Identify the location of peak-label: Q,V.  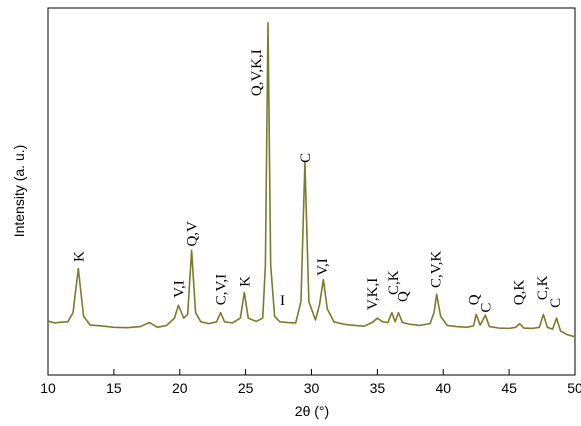
(193, 234).